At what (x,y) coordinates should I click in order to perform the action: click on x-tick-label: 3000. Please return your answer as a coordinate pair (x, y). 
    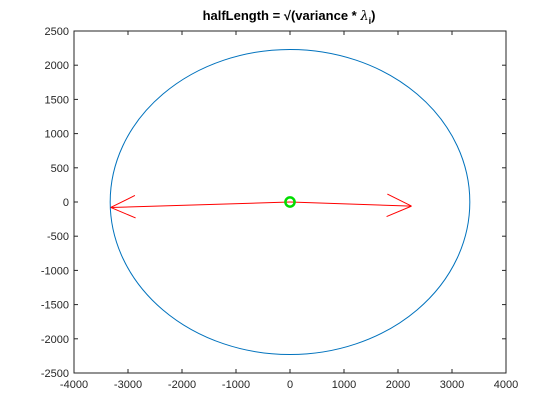
    Looking at the image, I should click on (452, 385).